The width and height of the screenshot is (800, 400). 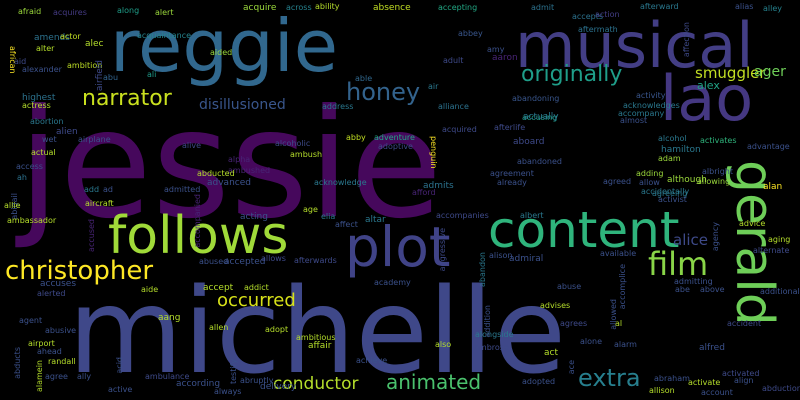 I want to click on word-alan: alan, so click(x=773, y=187).